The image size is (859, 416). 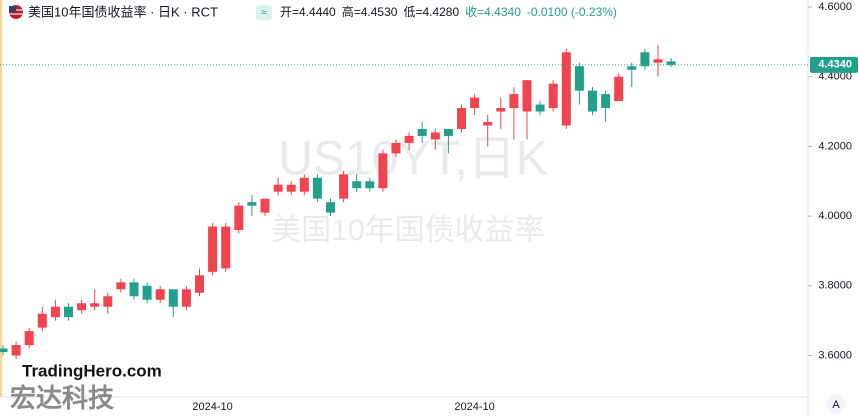 What do you see at coordinates (493, 12) in the screenshot?
I see `ohlc-value: 收=4.4340` at bounding box center [493, 12].